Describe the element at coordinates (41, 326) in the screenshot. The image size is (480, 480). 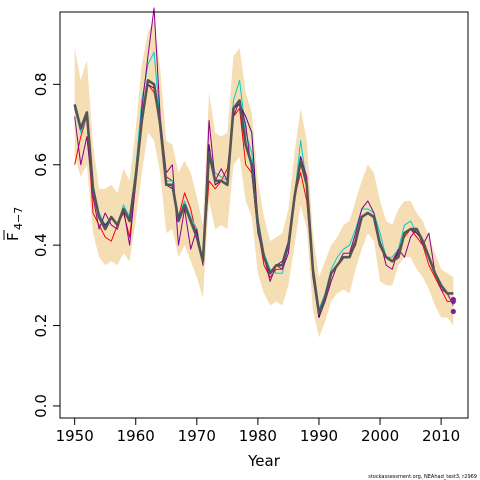
I see `y-tick-label-1: 0.2` at that location.